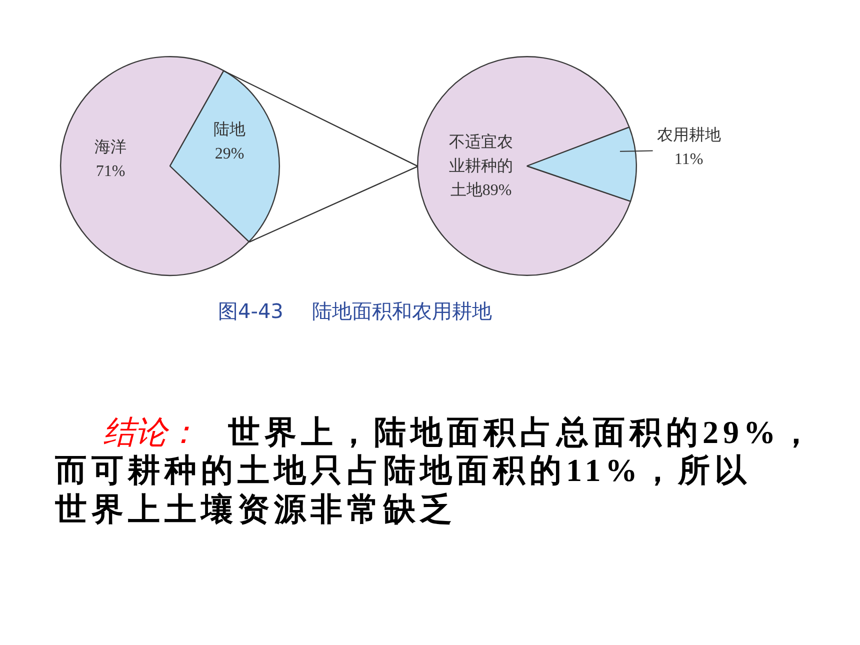 The image size is (860, 645). I want to click on data-label: 71%, so click(111, 171).